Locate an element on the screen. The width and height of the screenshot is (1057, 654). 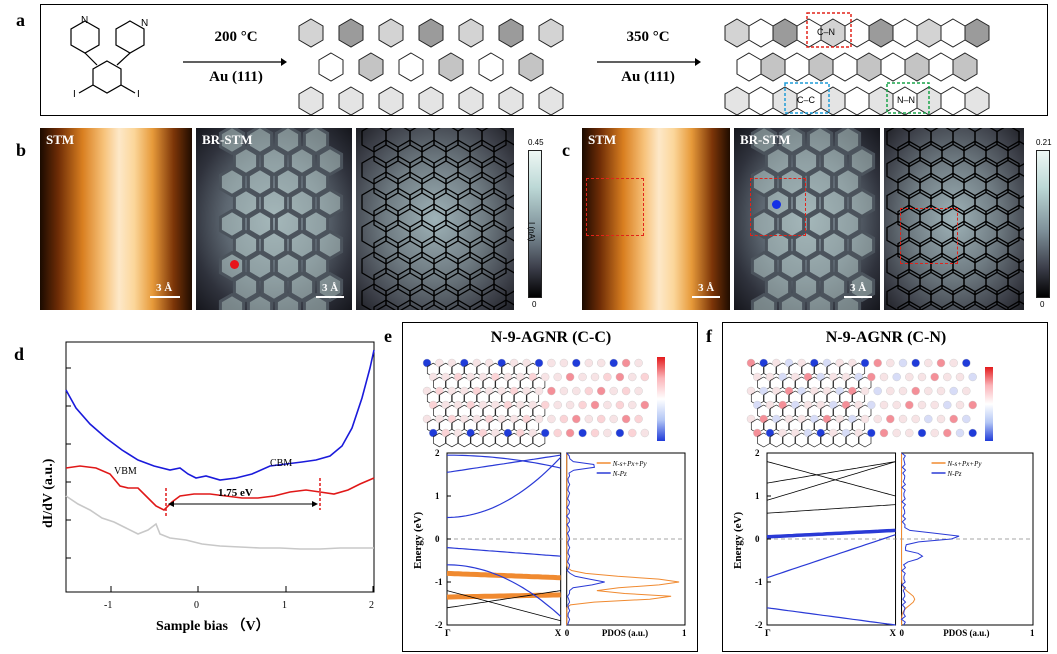
pdos-tick-0: 0 is located at coordinates (902, 633).